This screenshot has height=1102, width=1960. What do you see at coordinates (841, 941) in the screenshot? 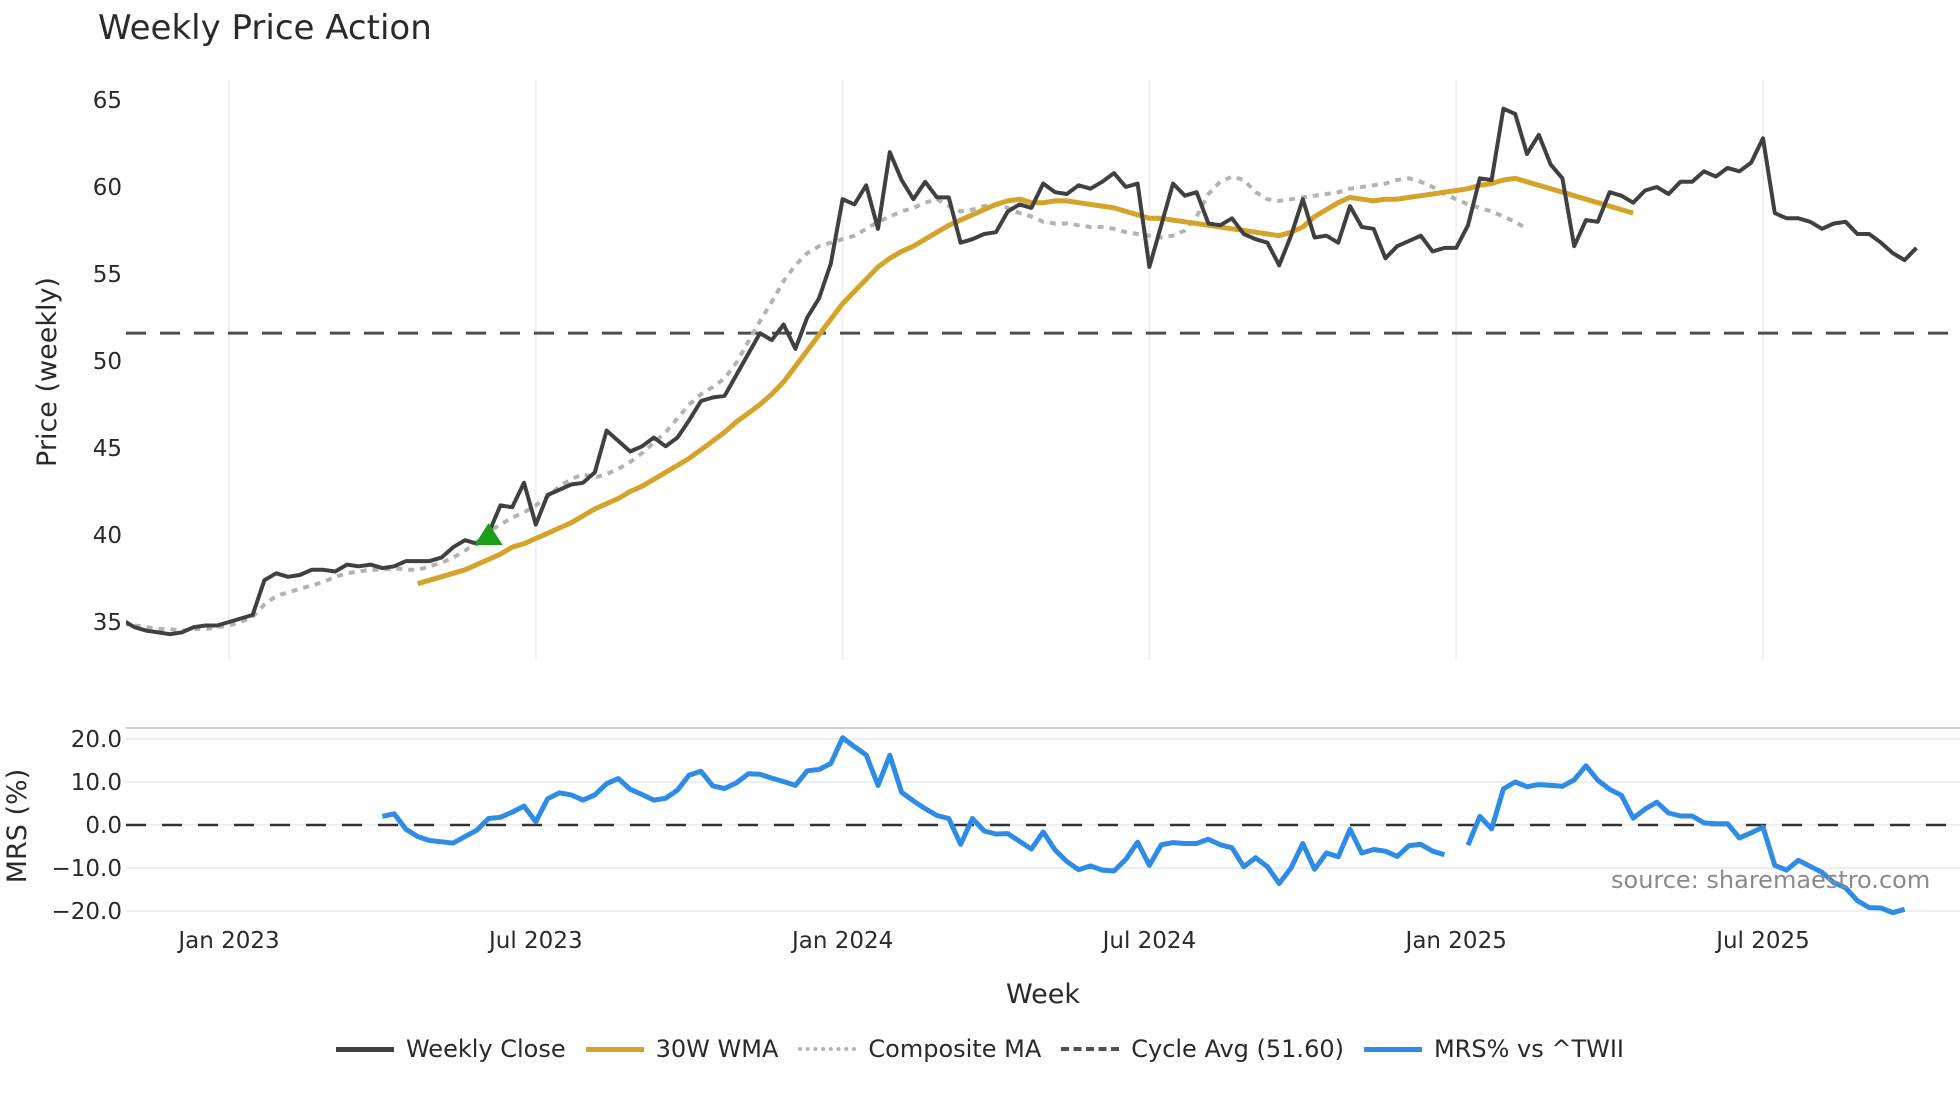
I see `svg-text: Jan 2024` at bounding box center [841, 941].